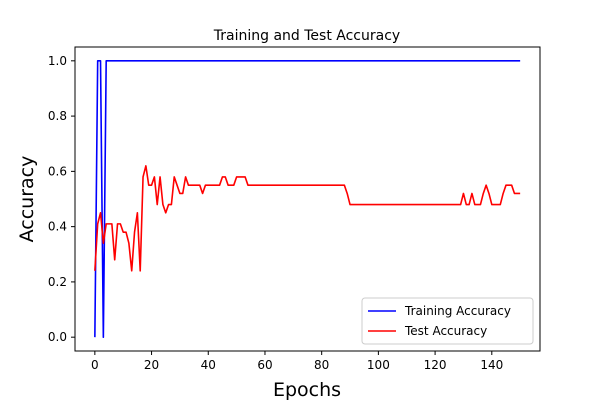 The height and width of the screenshot is (400, 600). What do you see at coordinates (445, 331) in the screenshot?
I see `legend-label: Test Accuracy` at bounding box center [445, 331].